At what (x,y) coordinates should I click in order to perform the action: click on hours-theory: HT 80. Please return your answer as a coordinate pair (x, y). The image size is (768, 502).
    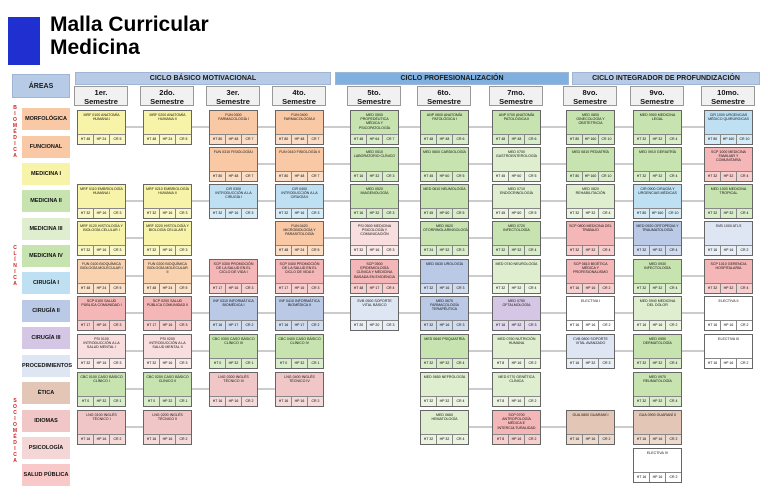
    Looking at the image, I should click on (574, 176).